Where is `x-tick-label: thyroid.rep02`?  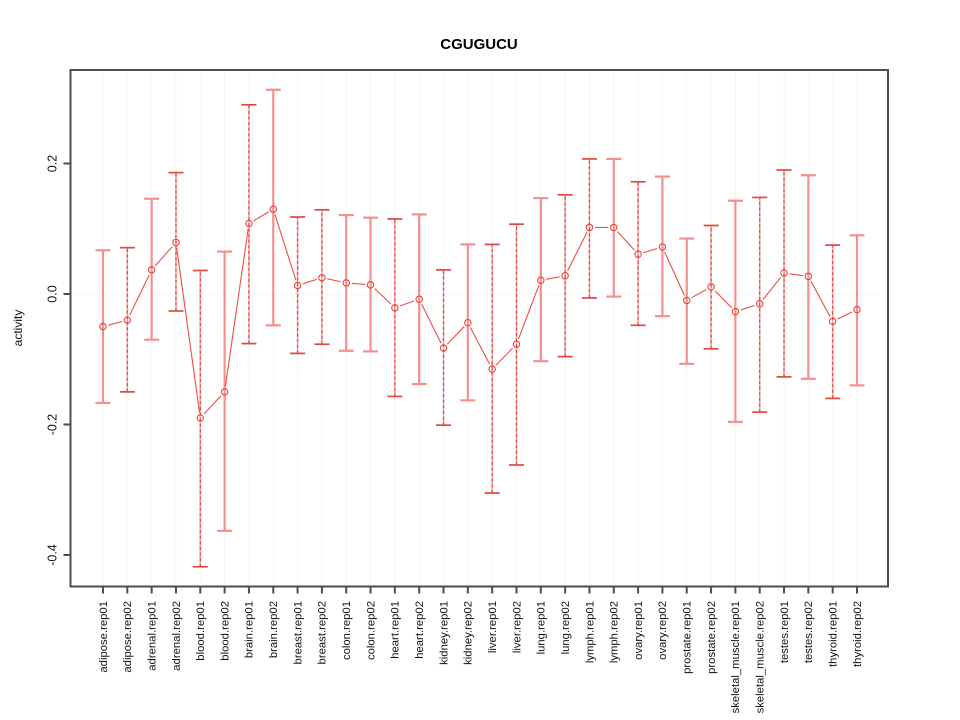
x-tick-label: thyroid.rep02 is located at coordinates (858, 634).